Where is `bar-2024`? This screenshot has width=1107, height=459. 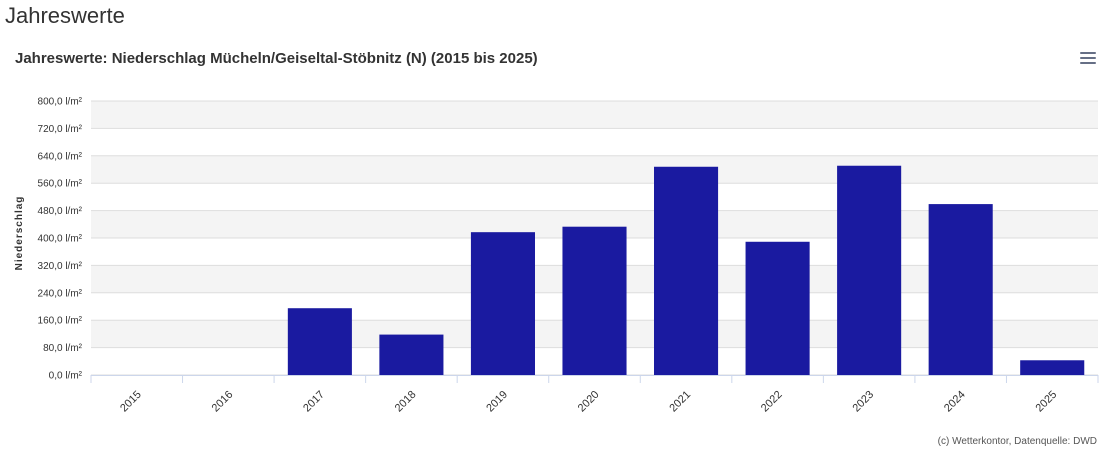
bar-2024 is located at coordinates (960, 289).